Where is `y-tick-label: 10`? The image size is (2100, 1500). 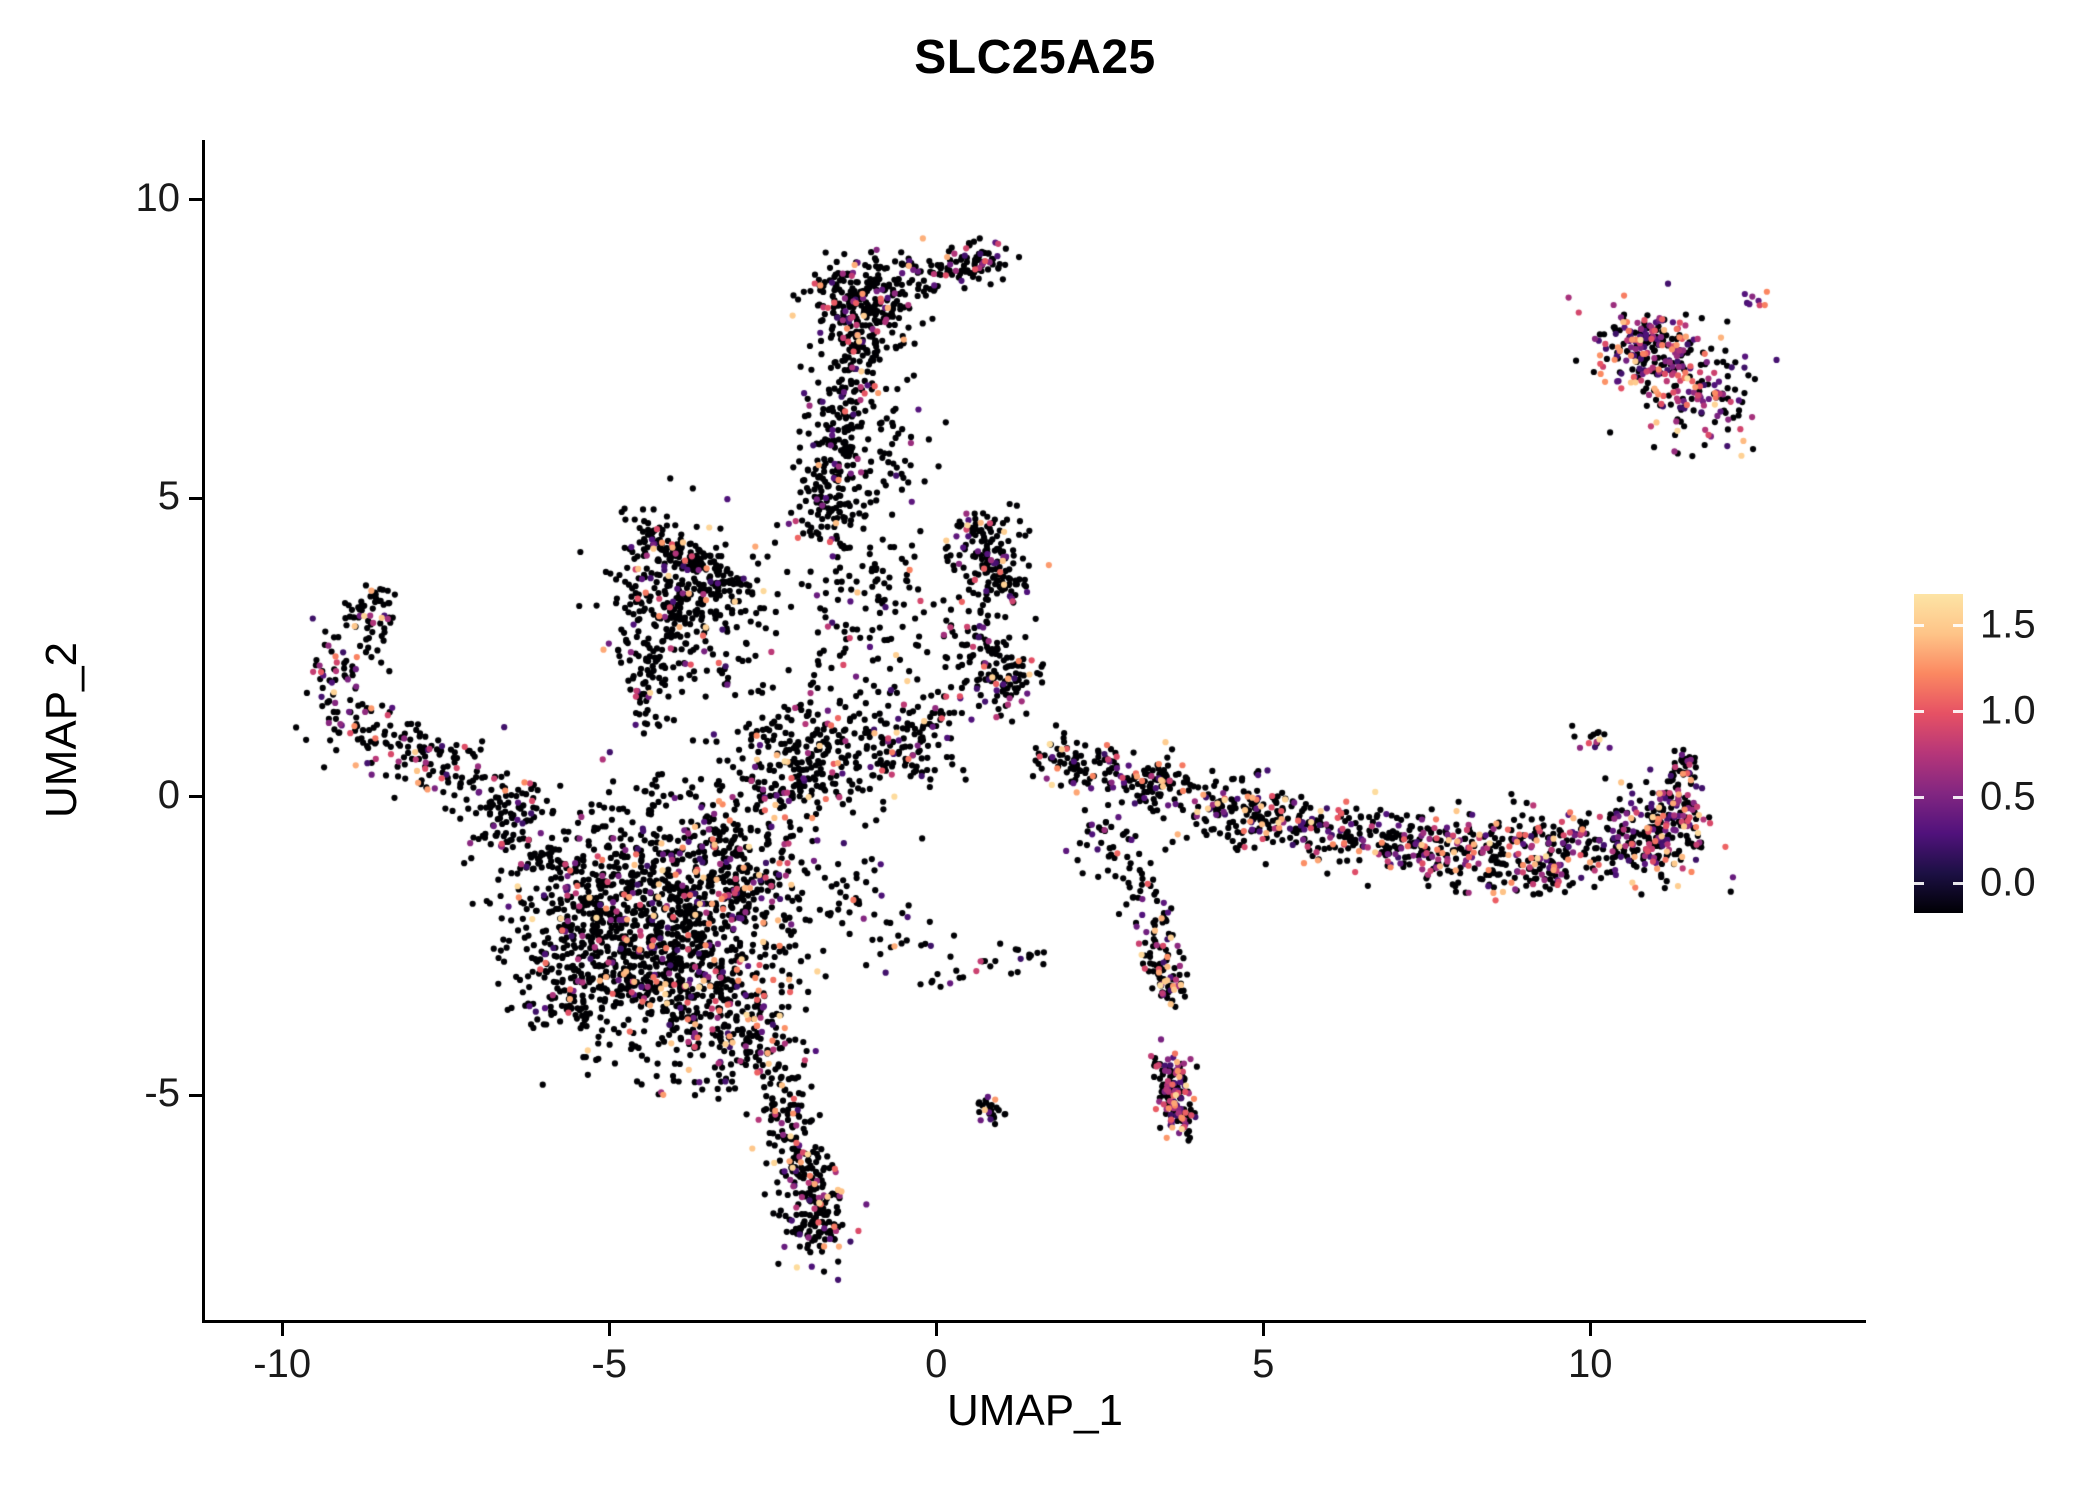
y-tick-label: 10 is located at coordinates (158, 197).